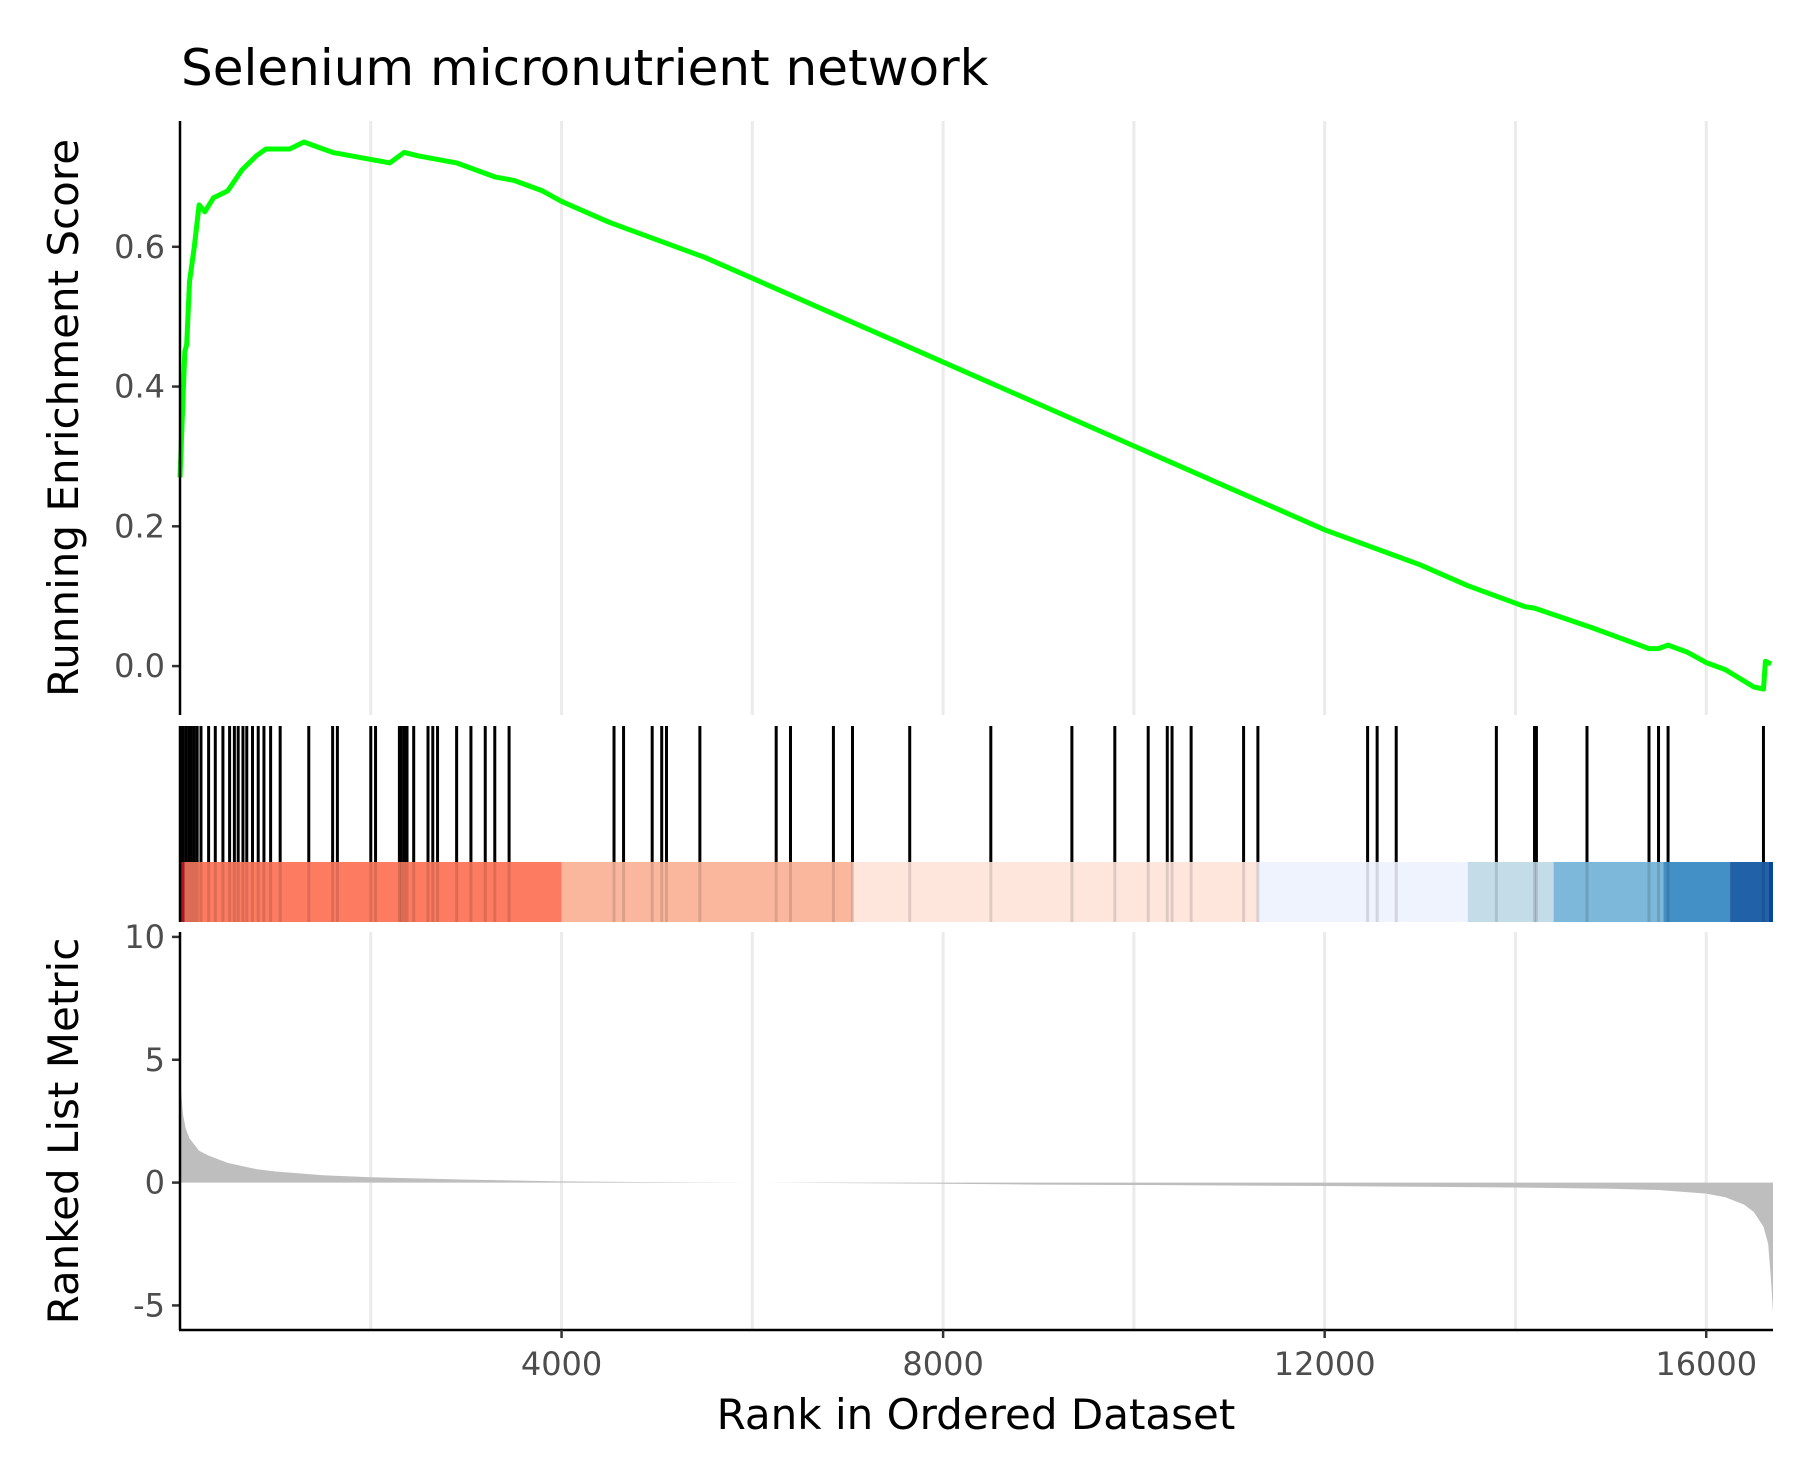  I want to click on x-tick-label: 12000, so click(1325, 1364).